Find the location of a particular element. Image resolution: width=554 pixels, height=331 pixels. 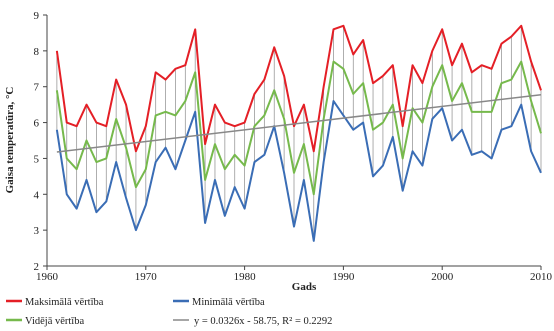

x-tick-label: 1970 is located at coordinates (146, 277).